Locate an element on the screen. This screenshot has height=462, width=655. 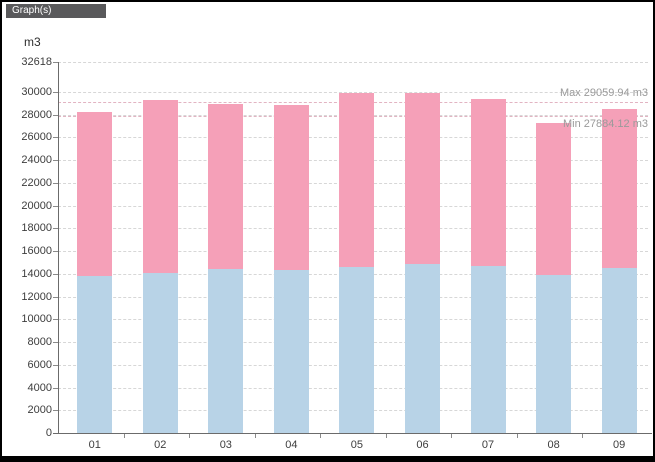
x-axis-tick-label: 09 is located at coordinates (619, 445).